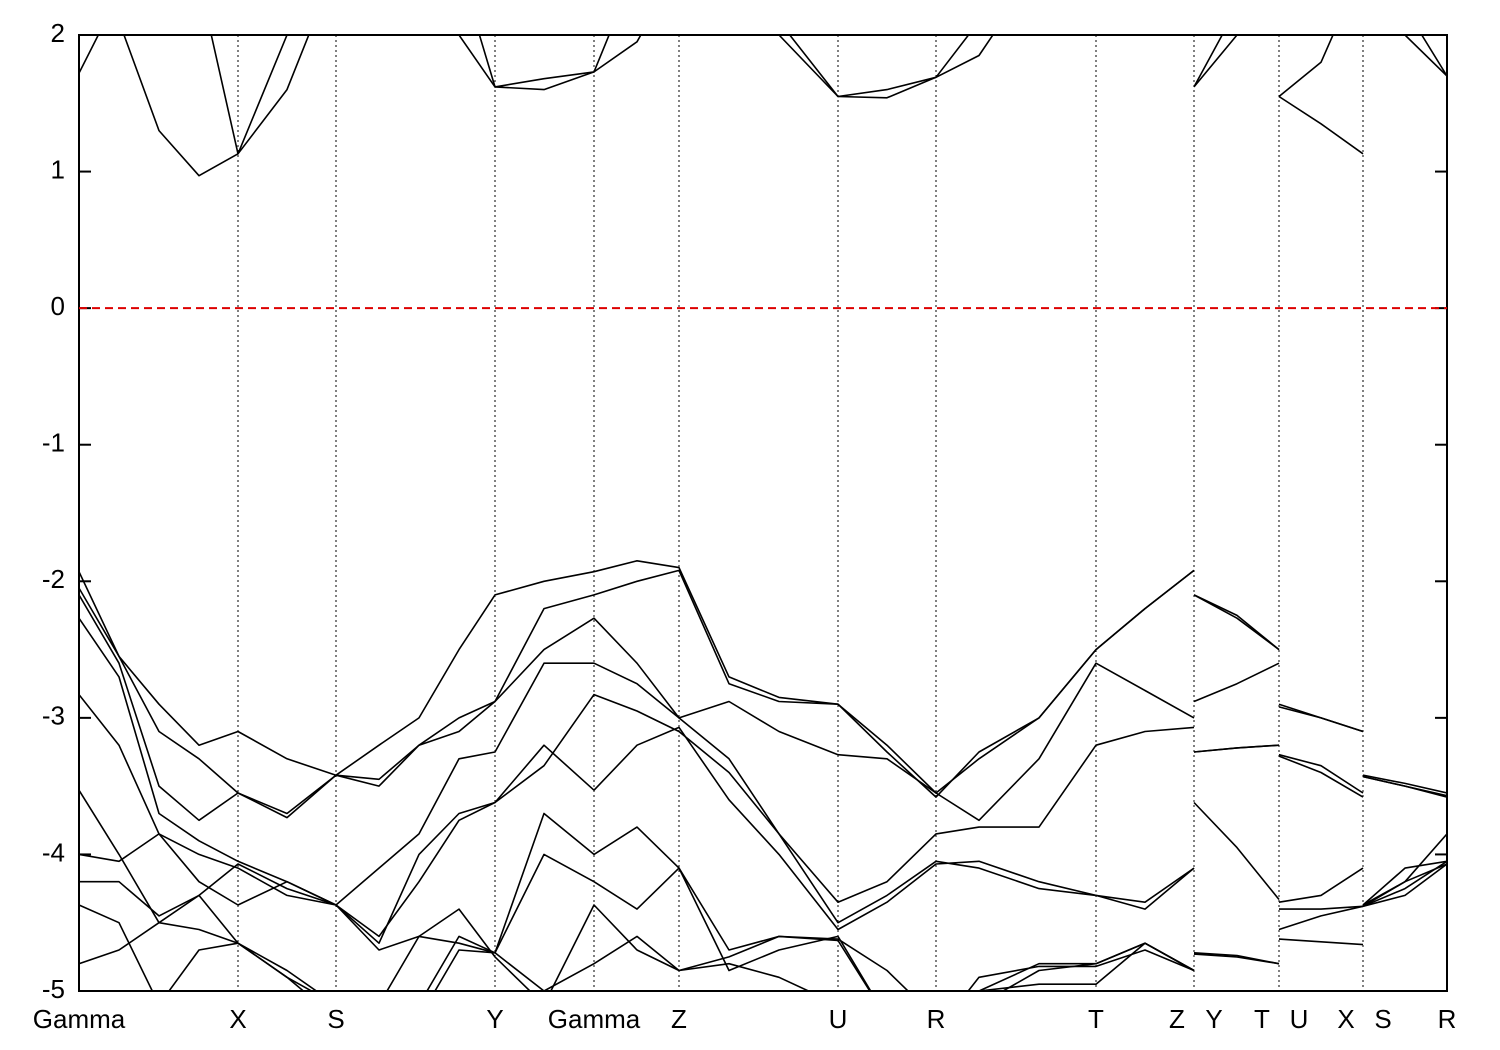 The height and width of the screenshot is (1050, 1500). I want to click on y-tick-label: -1, so click(53, 443).